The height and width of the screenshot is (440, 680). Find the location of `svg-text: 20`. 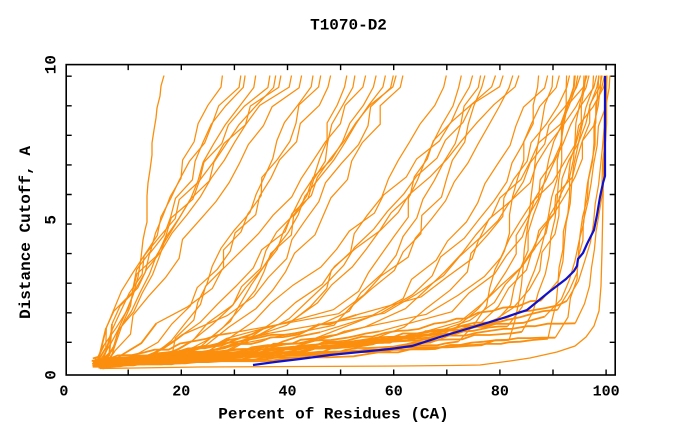

svg-text: 20 is located at coordinates (181, 392).